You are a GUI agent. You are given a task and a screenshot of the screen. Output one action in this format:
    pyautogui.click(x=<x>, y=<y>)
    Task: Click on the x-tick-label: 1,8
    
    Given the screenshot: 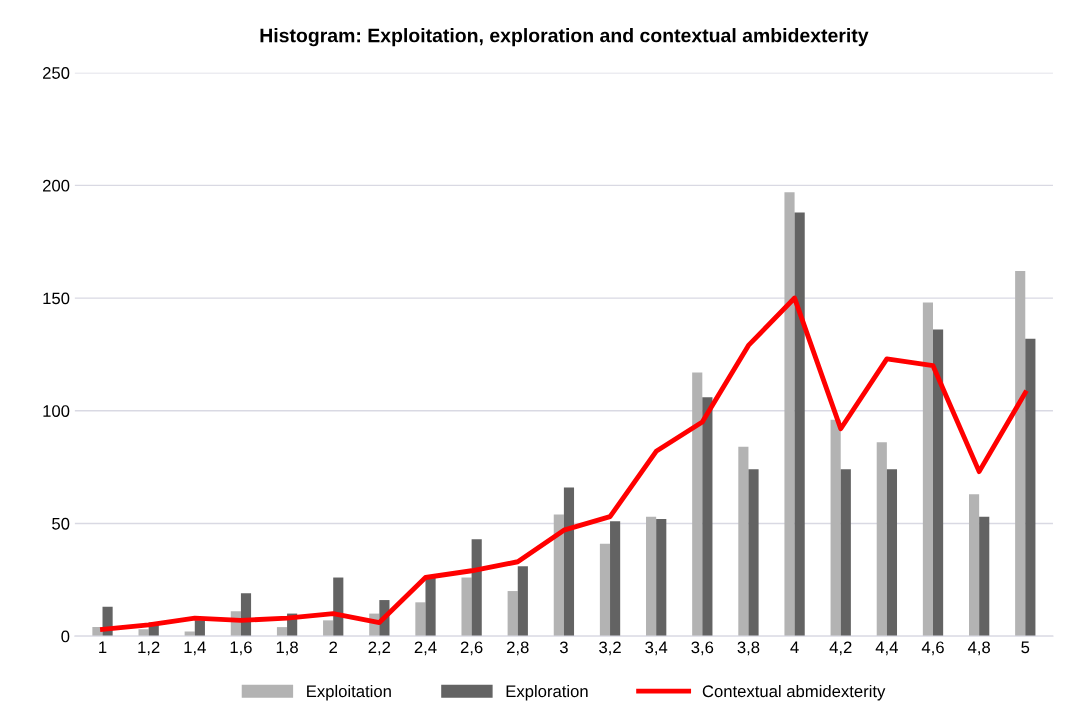 What is the action you would take?
    pyautogui.click(x=287, y=648)
    